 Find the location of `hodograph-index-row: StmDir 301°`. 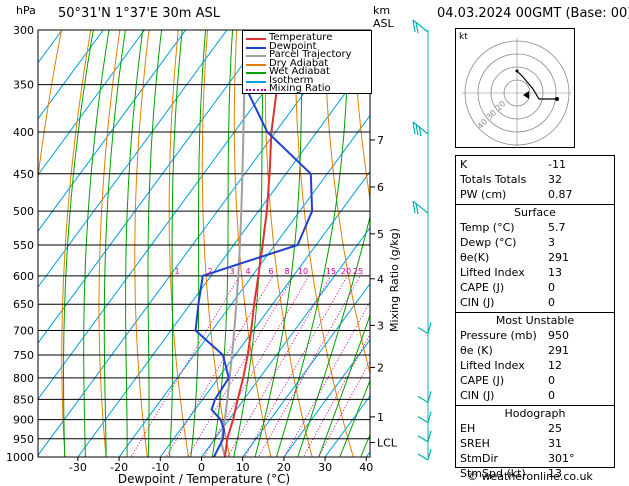

hodograph-index-row: StmDir 301° is located at coordinates (535, 459).